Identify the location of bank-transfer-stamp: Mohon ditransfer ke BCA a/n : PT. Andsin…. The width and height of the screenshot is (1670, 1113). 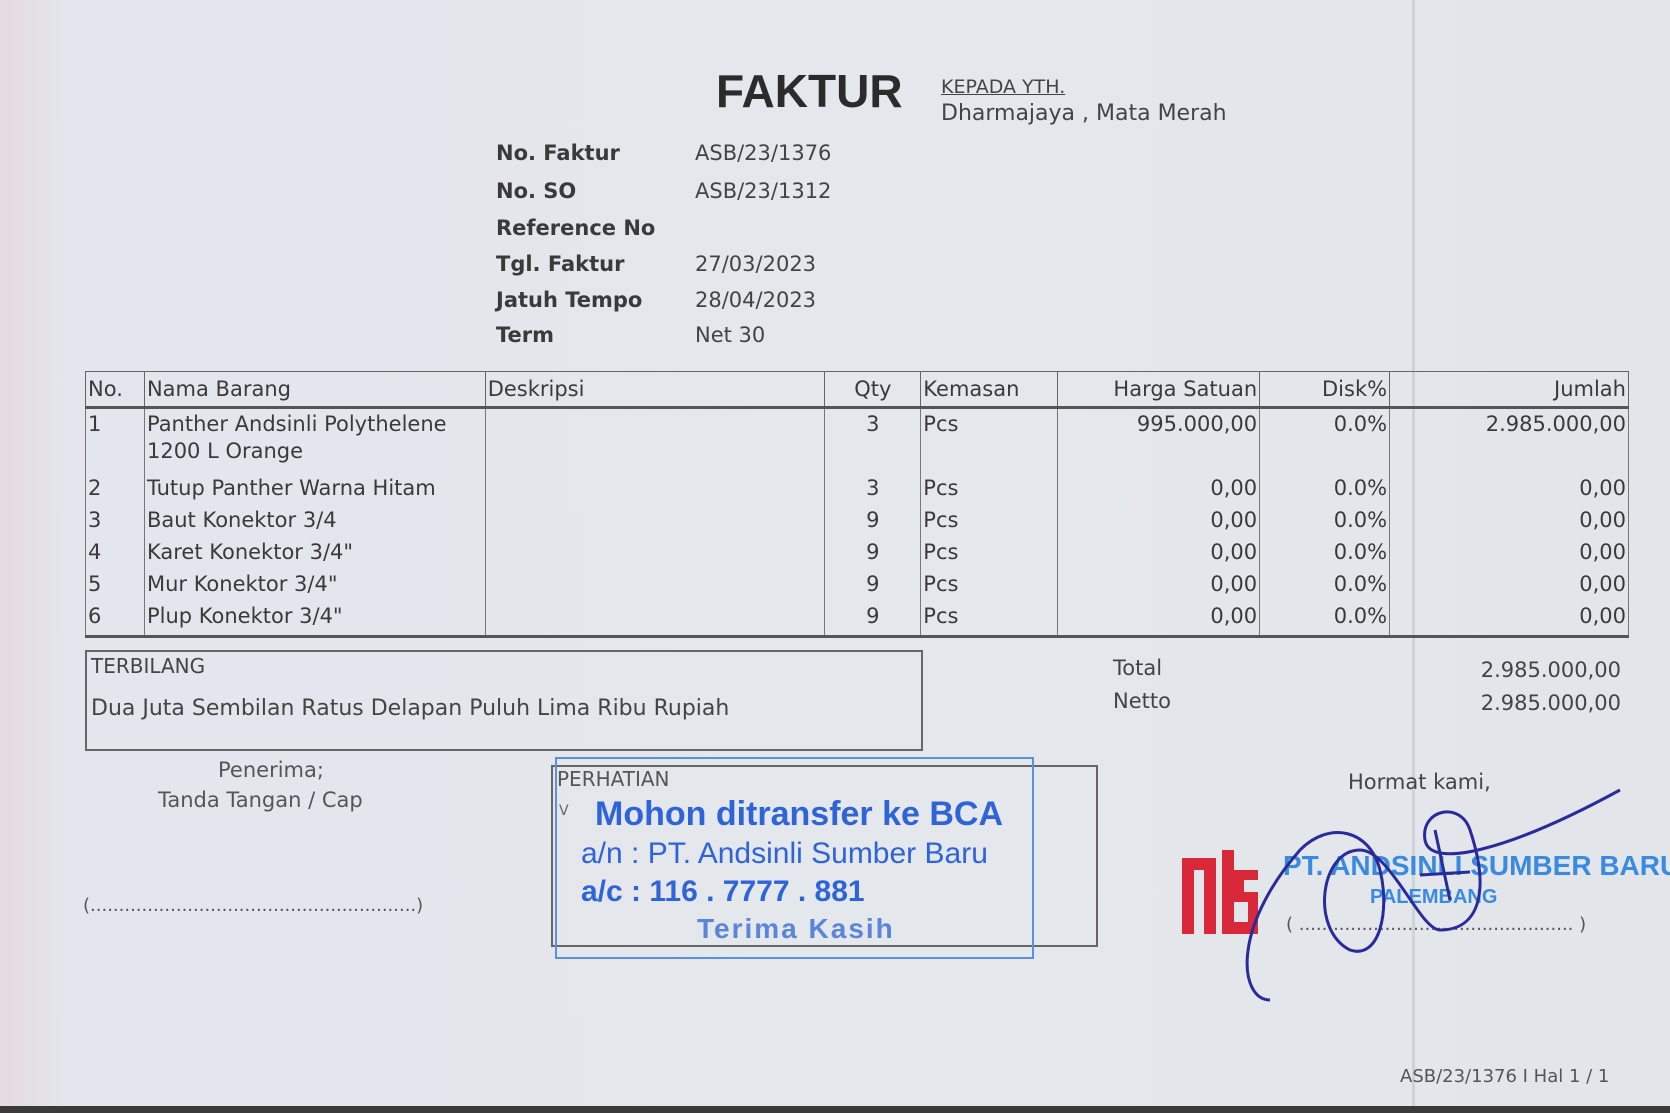
(794, 858).